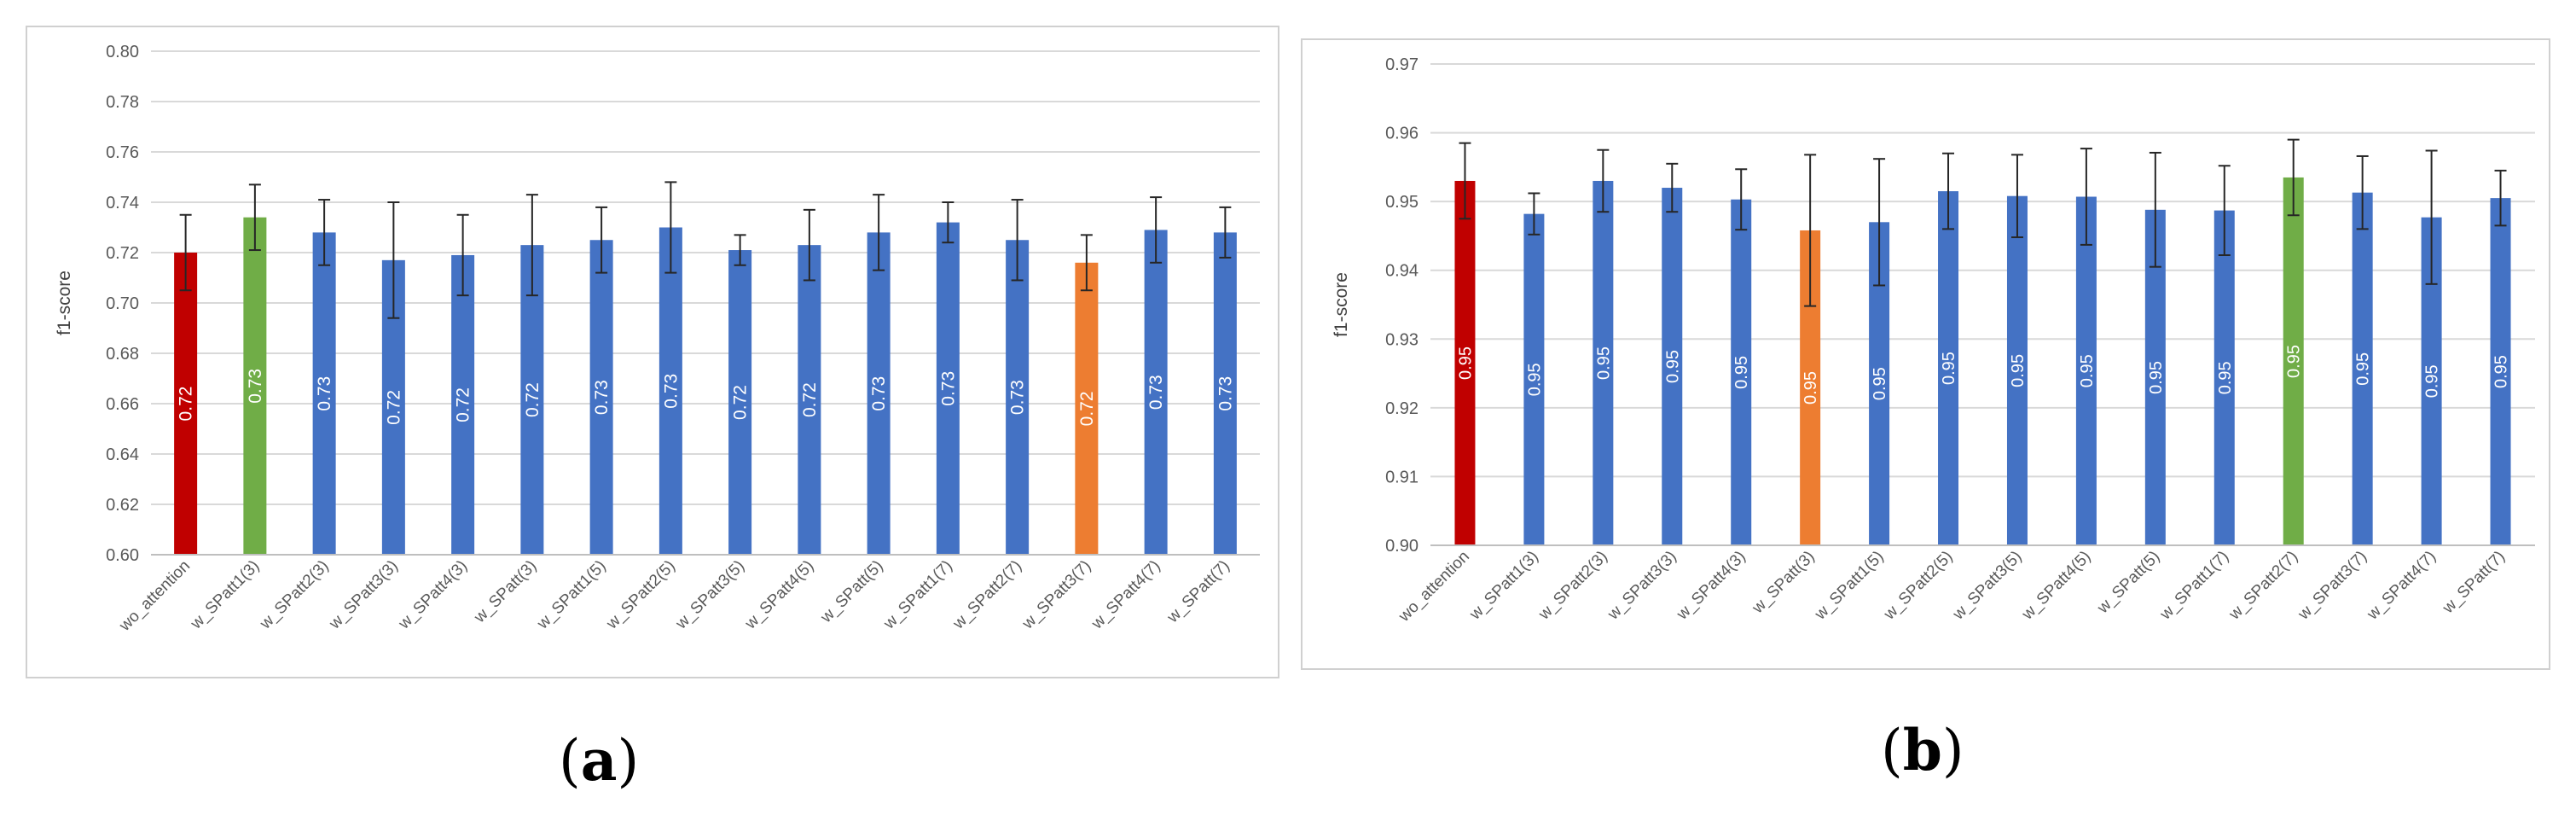 This screenshot has width=2576, height=815. Describe the element at coordinates (122, 454) in the screenshot. I see `y-tick-label: 0.64` at that location.